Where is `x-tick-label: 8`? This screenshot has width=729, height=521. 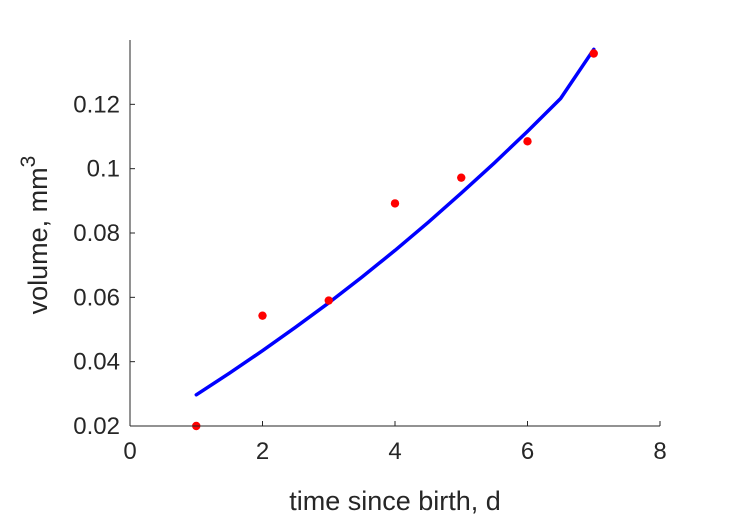 x-tick-label: 8 is located at coordinates (659, 451).